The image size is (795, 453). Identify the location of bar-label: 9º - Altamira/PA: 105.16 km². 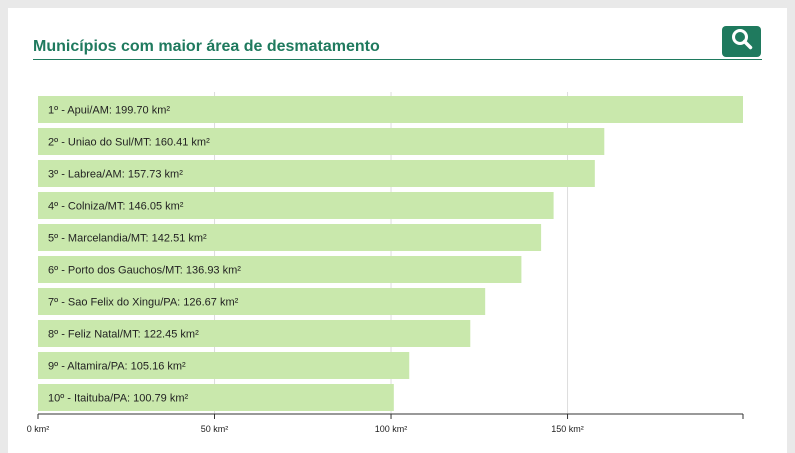
(117, 367).